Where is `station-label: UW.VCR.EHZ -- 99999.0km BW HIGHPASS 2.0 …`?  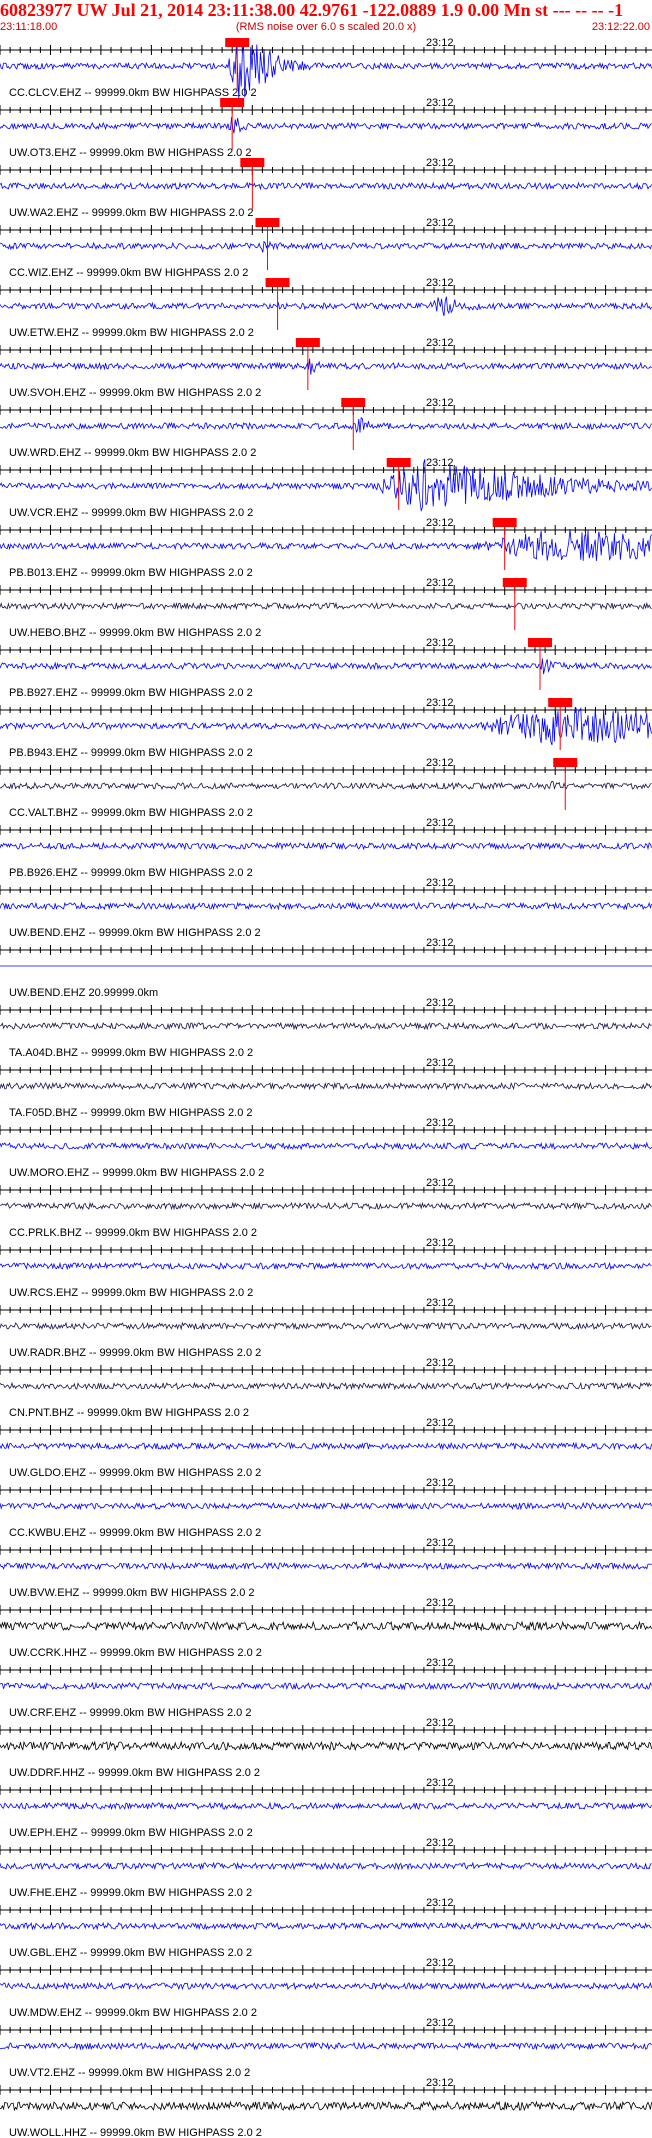
station-label: UW.VCR.EHZ -- 99999.0km BW HIGHPASS 2.0 … is located at coordinates (131, 513).